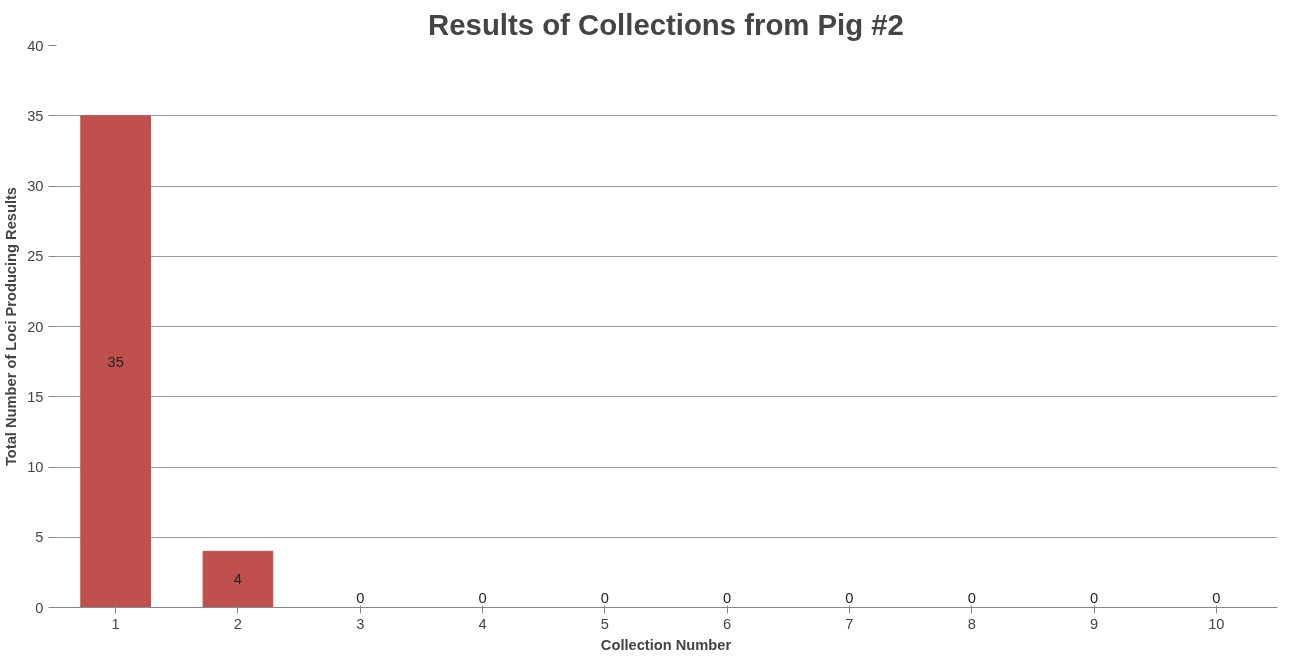 This screenshot has width=1291, height=660. I want to click on x-tick-label: 10, so click(1216, 623).